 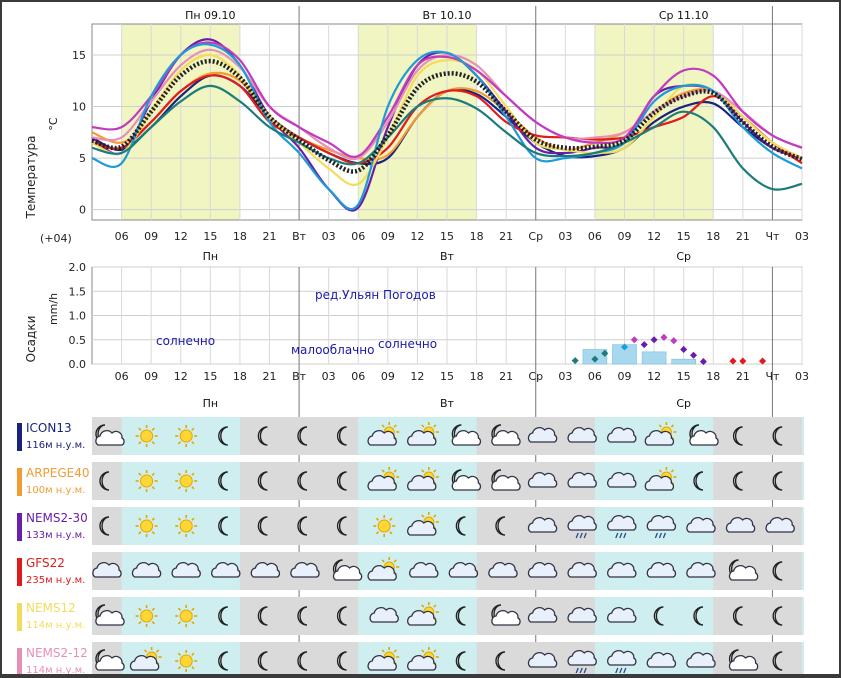 I want to click on hour-tick-label: Вт, so click(x=299, y=236).